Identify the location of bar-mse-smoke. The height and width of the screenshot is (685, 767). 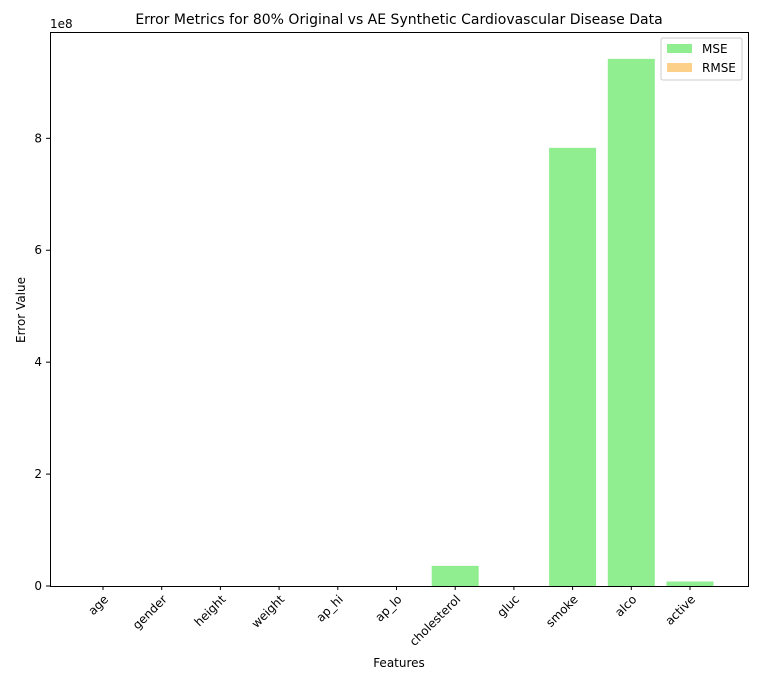
(573, 366).